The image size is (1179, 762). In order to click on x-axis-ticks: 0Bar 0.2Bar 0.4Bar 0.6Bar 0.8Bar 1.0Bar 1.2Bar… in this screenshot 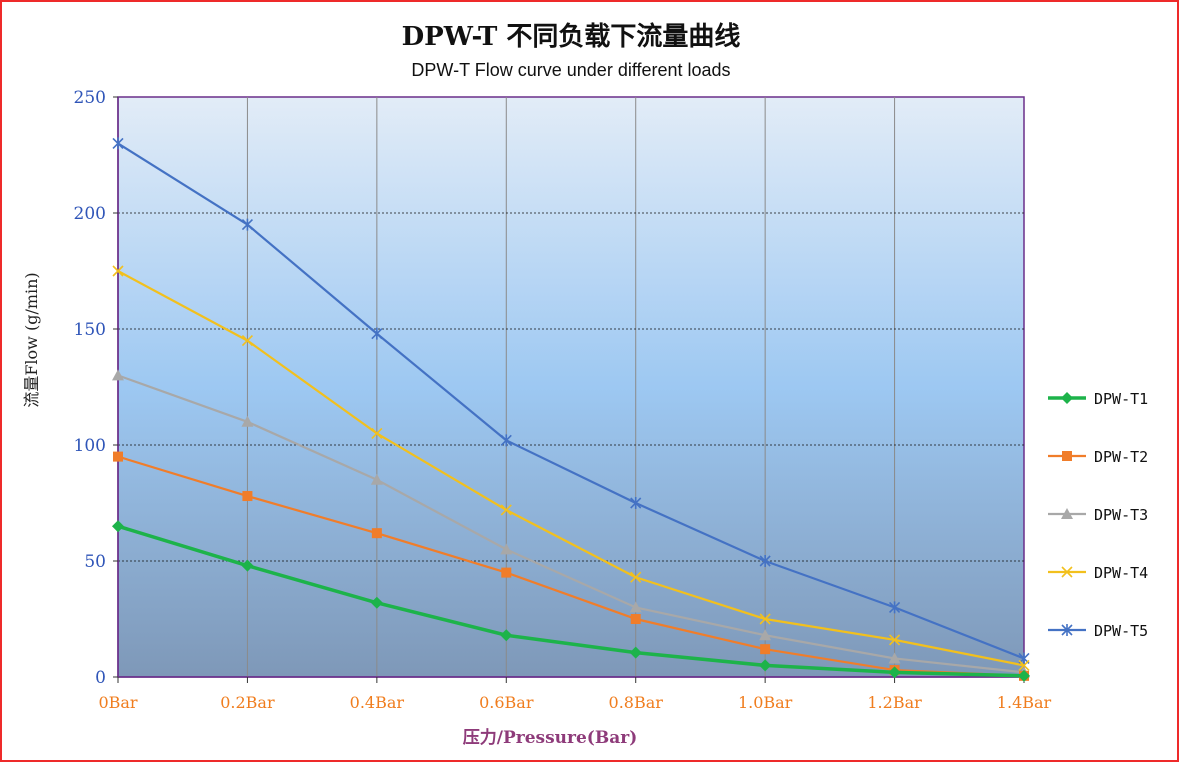, I will do `click(575, 694)`.